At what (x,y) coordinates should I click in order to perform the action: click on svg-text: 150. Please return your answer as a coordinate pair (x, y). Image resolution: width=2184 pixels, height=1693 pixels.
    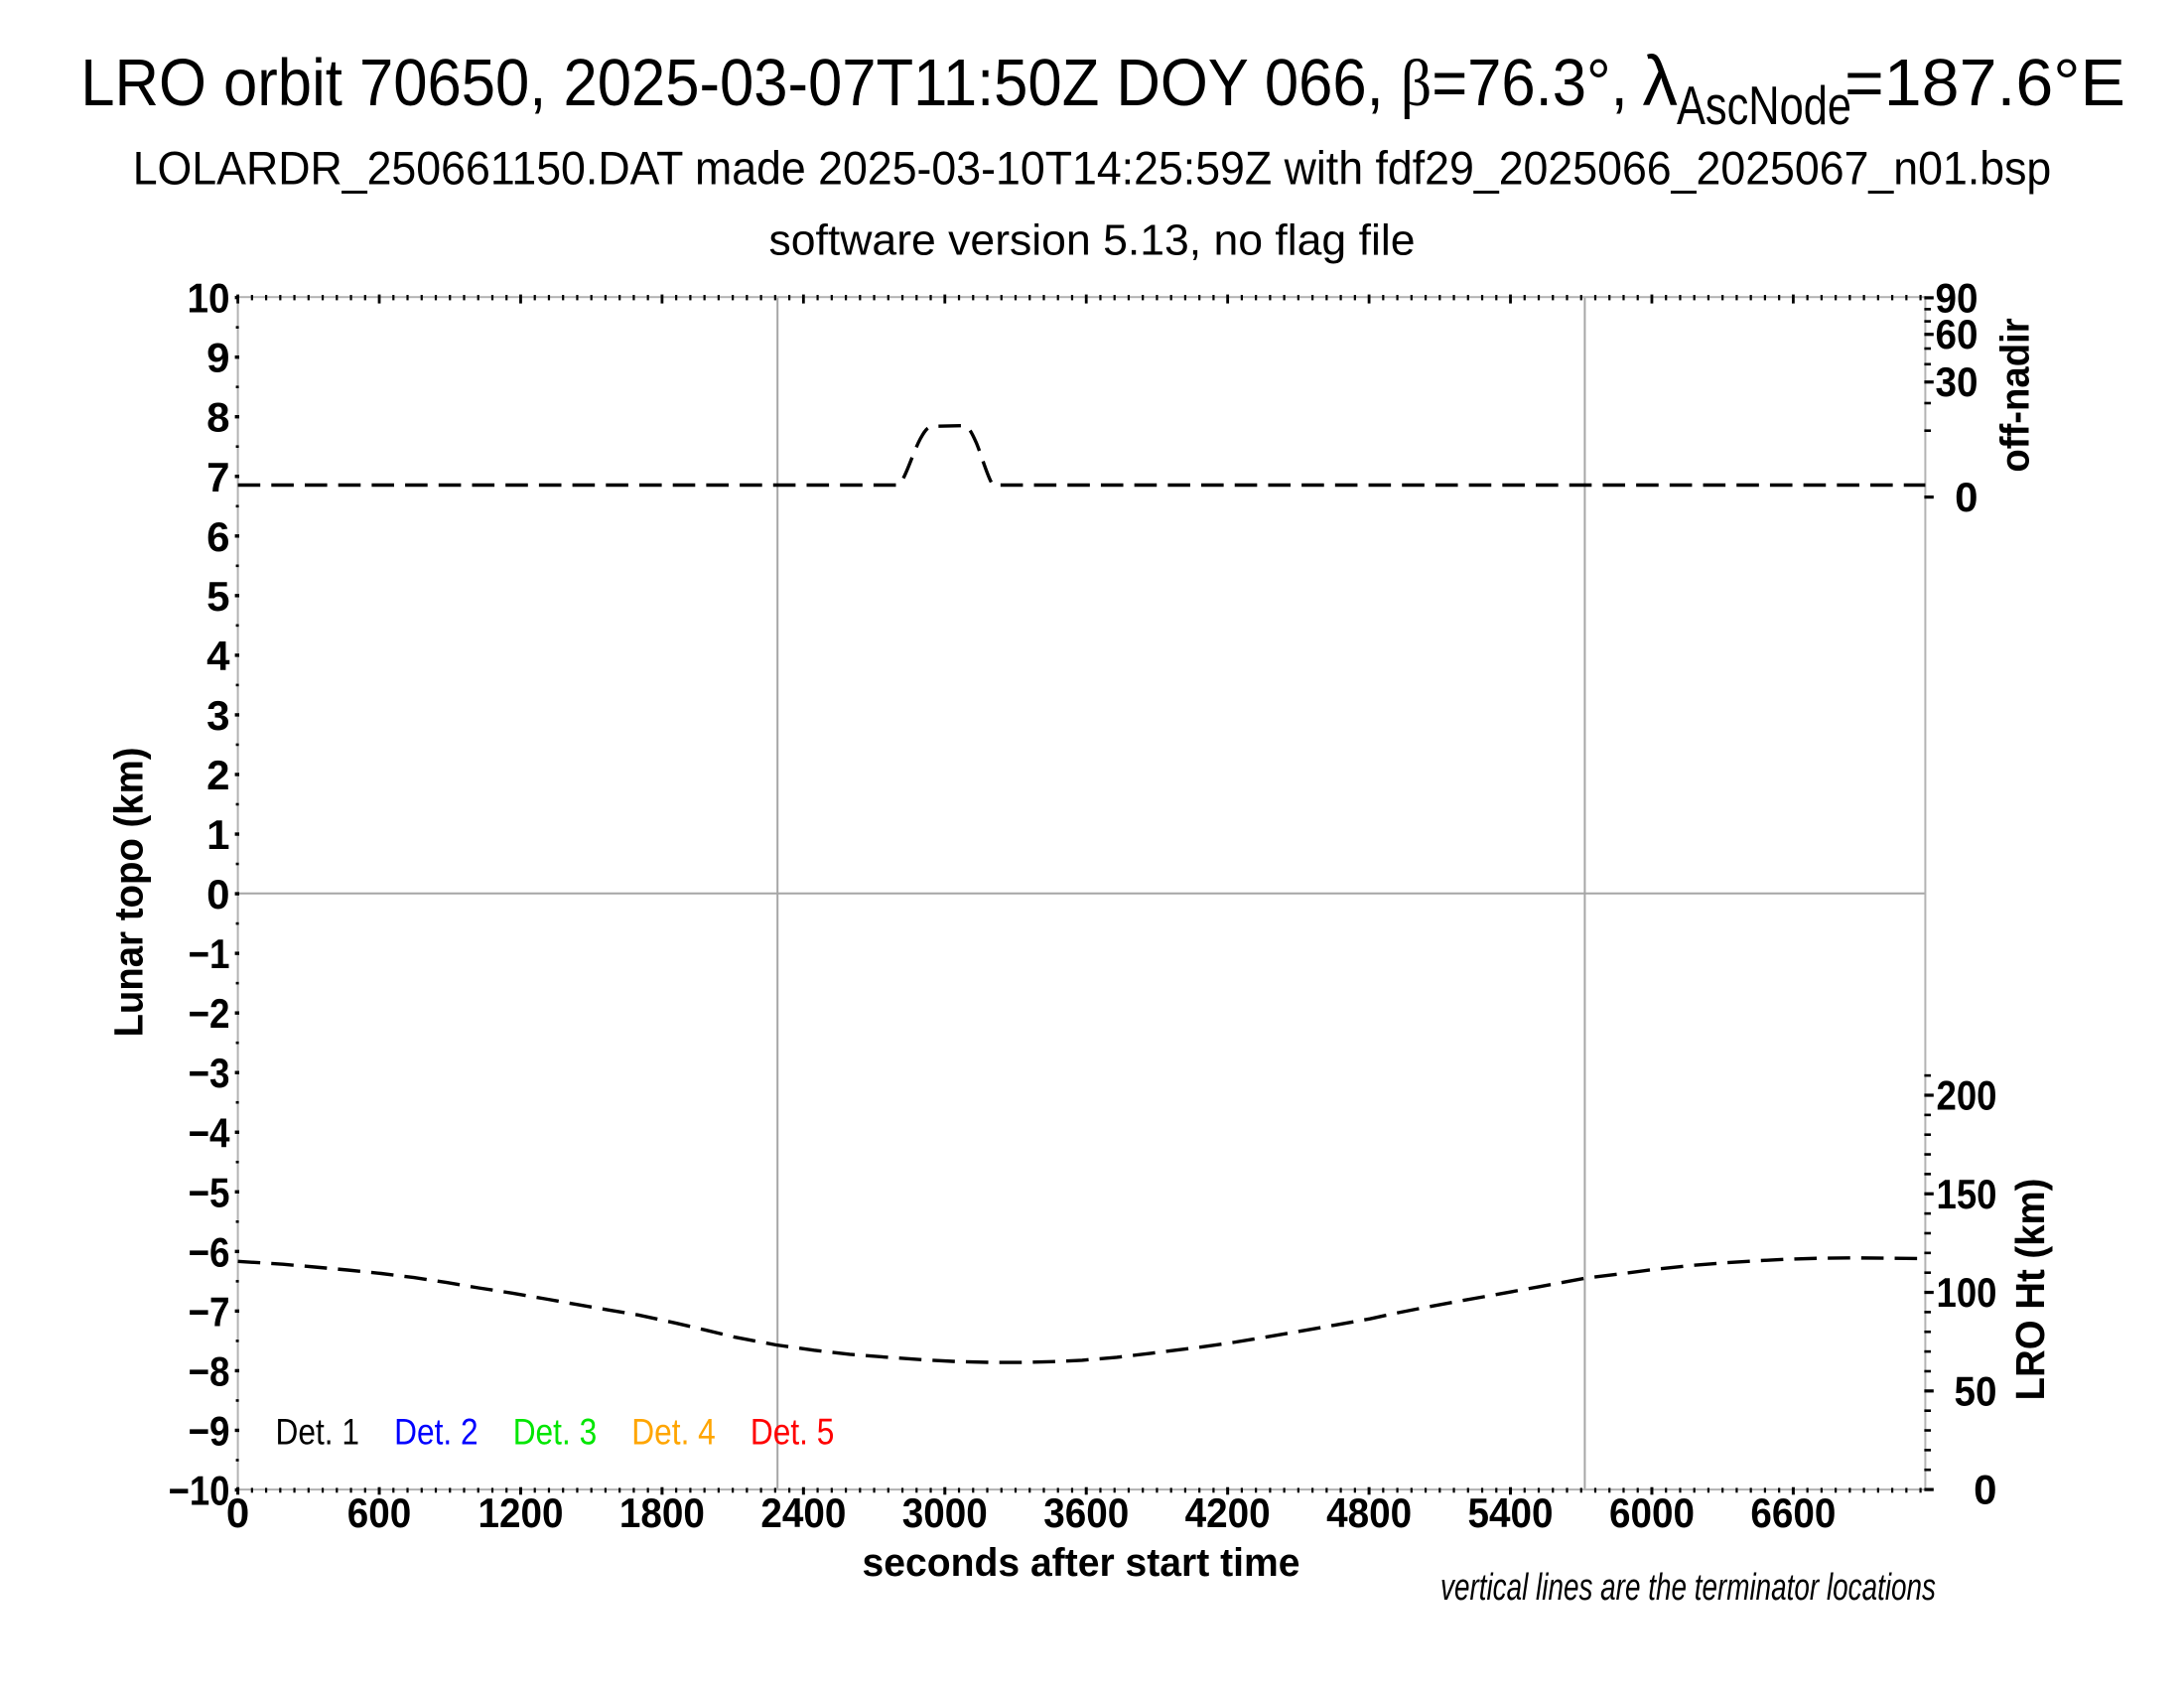
    Looking at the image, I should click on (1967, 1194).